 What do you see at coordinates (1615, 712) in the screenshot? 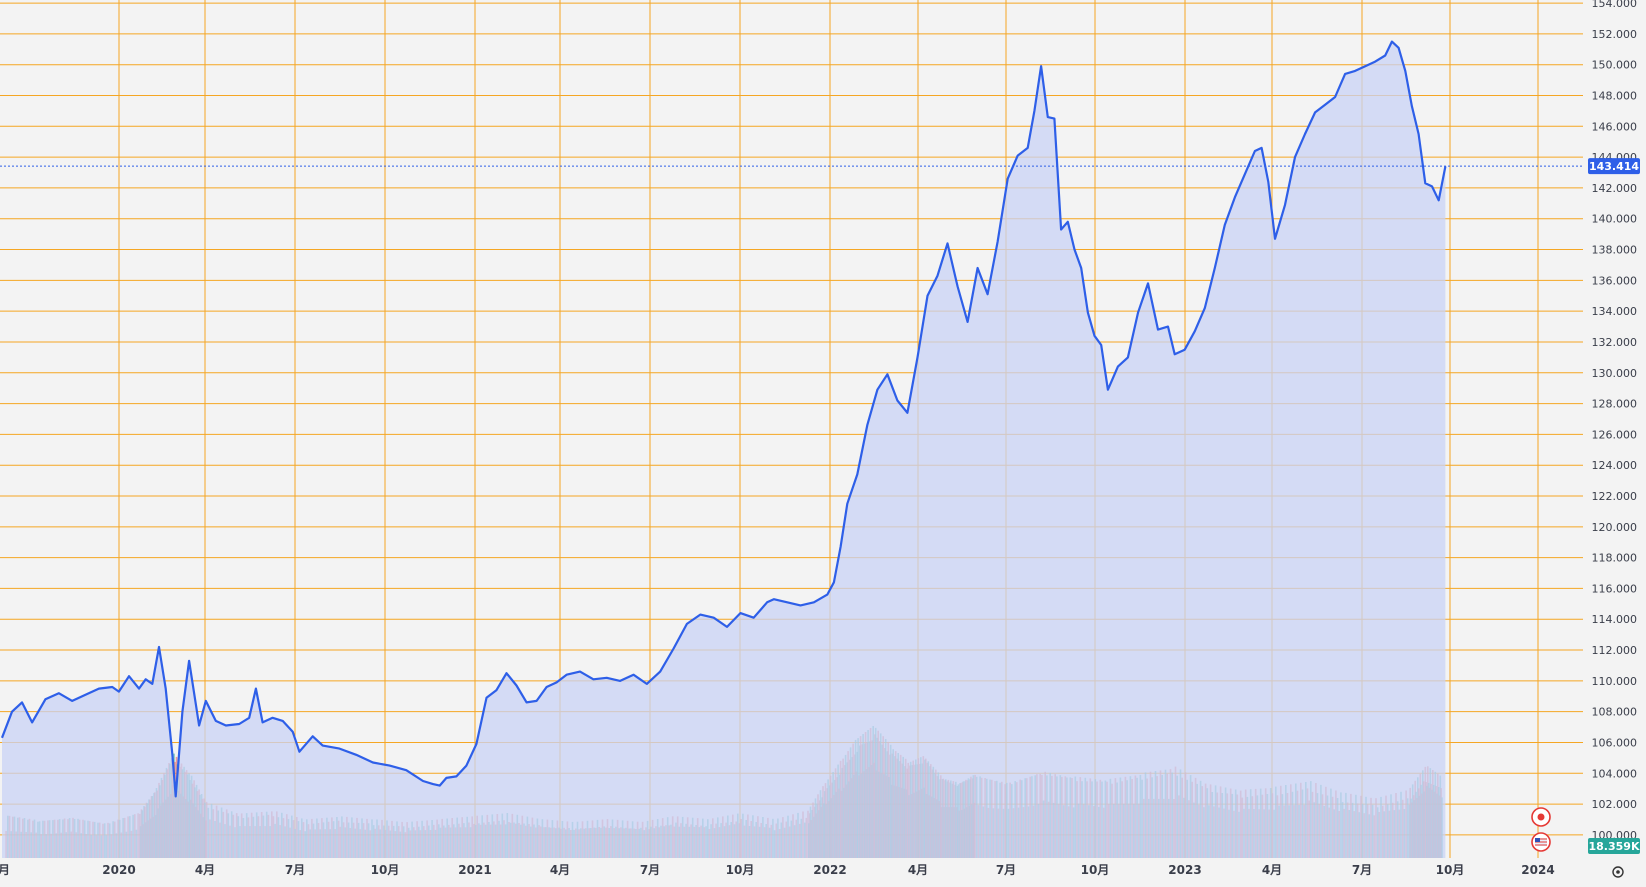
I see `y-tick-label: 108.000` at bounding box center [1615, 712].